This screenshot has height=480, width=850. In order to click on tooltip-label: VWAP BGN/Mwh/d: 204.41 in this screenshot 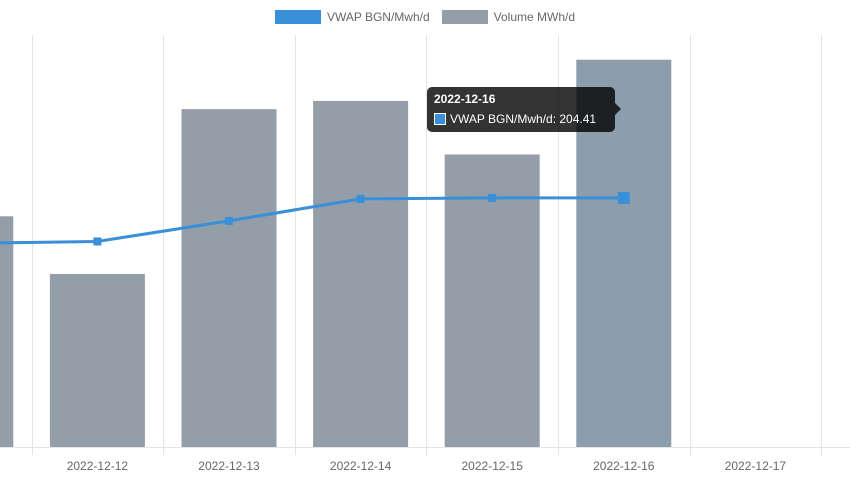, I will do `click(523, 119)`.